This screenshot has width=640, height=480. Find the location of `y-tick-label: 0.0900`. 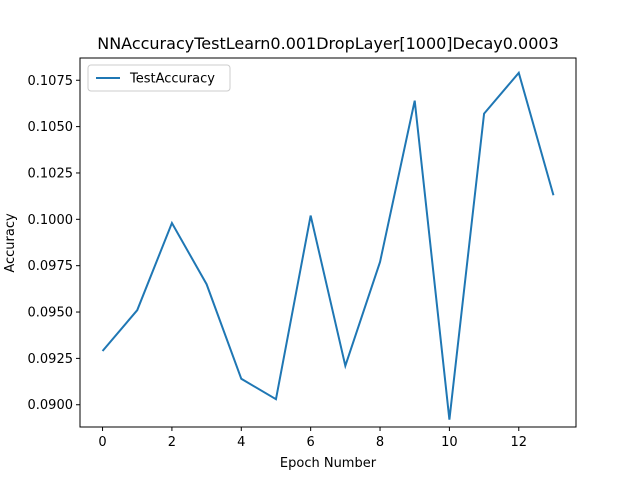

y-tick-label: 0.0900 is located at coordinates (51, 405).